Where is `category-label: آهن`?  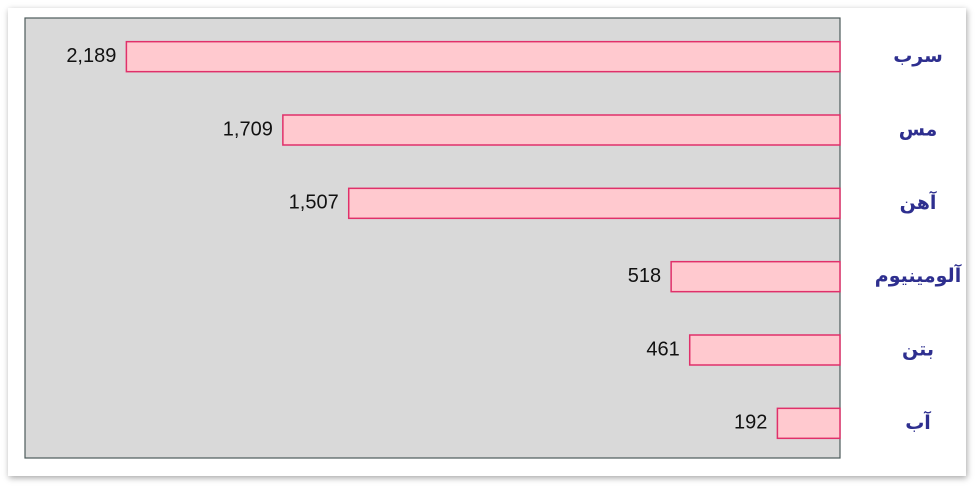
category-label: آهن is located at coordinates (918, 202).